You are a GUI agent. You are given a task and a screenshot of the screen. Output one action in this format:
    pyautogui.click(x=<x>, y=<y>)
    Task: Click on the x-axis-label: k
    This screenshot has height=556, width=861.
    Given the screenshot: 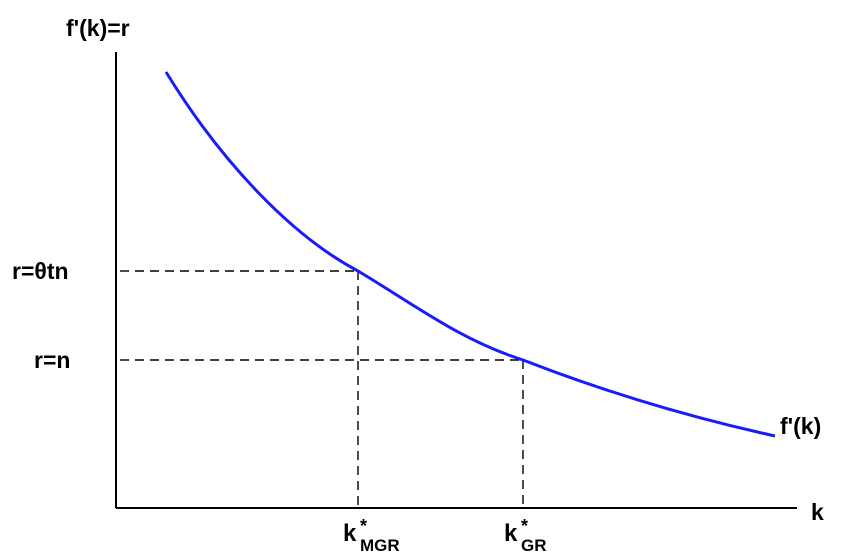 What is the action you would take?
    pyautogui.click(x=817, y=512)
    